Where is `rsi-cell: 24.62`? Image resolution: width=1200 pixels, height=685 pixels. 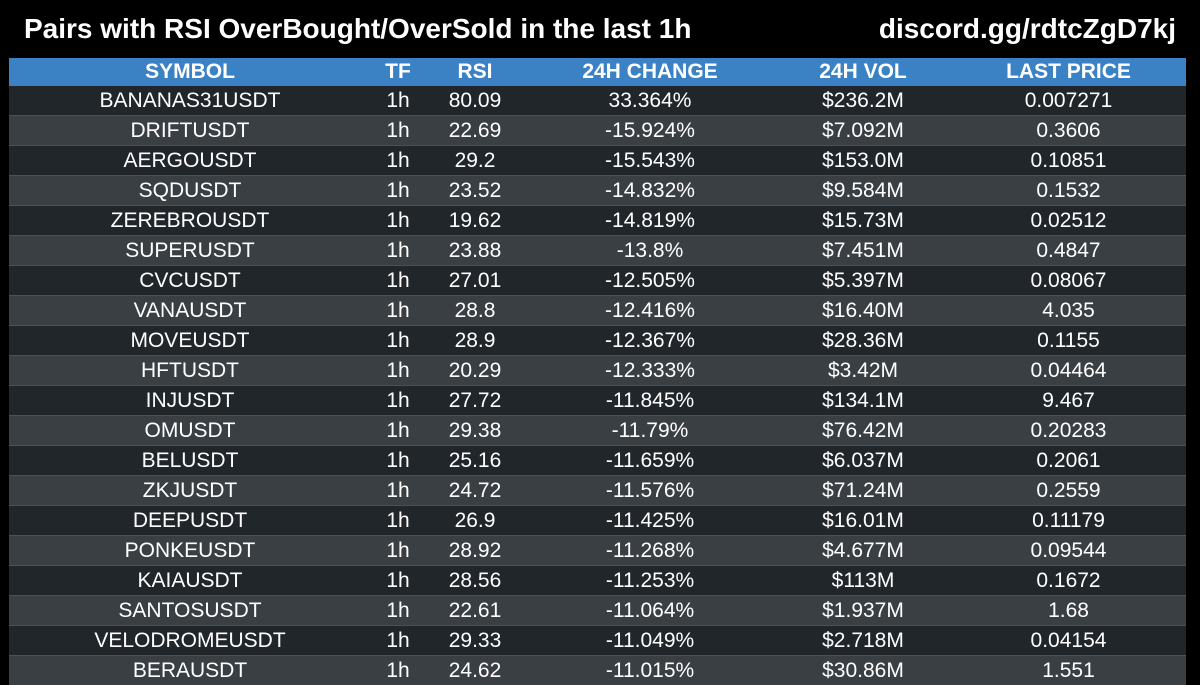 rsi-cell: 24.62 is located at coordinates (475, 670).